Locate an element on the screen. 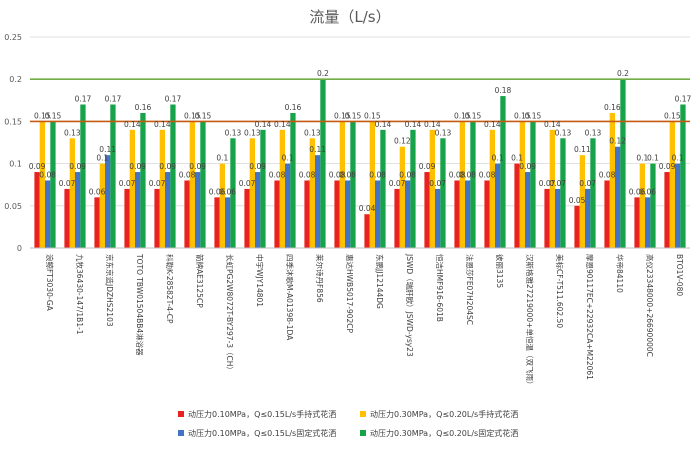  x-category-label: 汉斯格雅27219000+单恒温（双飞雨） is located at coordinates (530, 321).